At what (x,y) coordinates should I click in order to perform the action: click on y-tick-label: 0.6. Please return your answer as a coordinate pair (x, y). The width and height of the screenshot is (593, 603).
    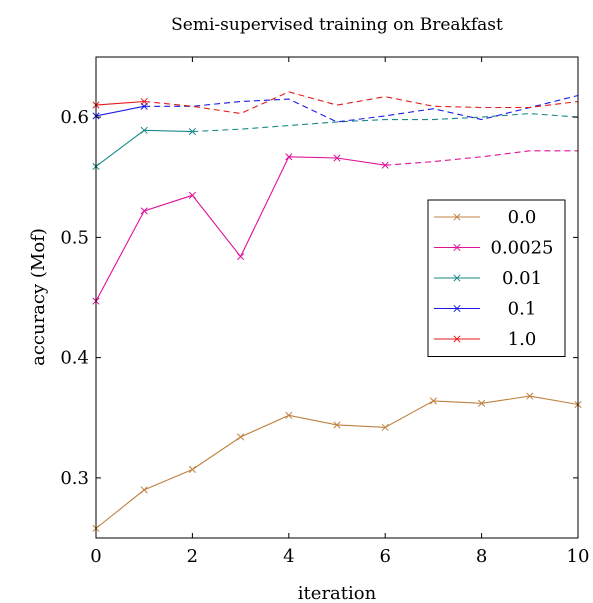
    Looking at the image, I should click on (74, 117).